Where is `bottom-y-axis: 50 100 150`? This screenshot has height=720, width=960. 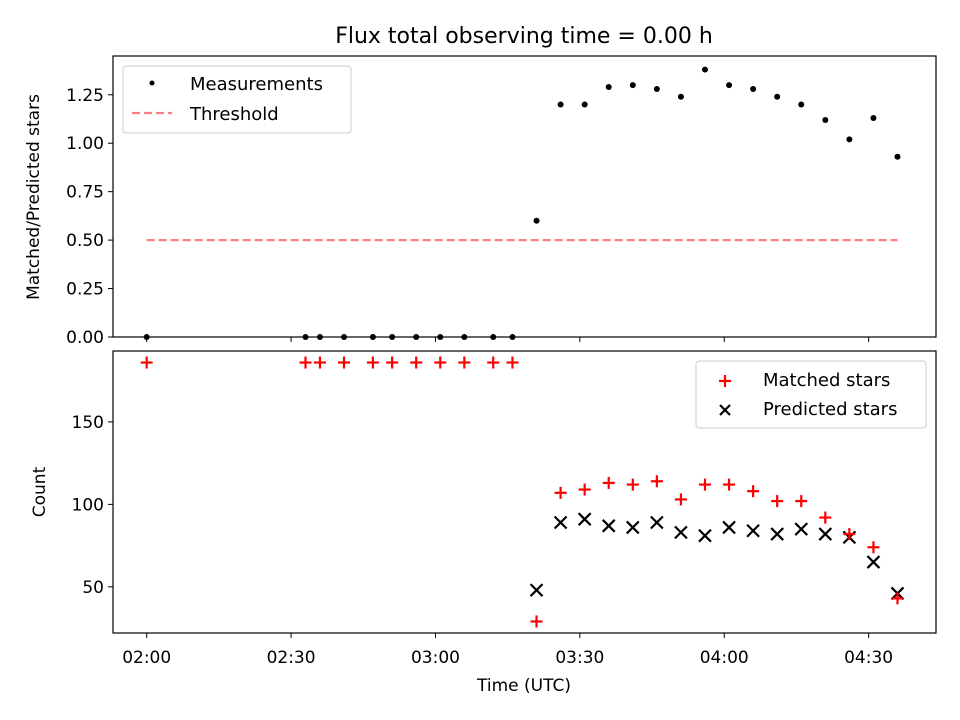
bottom-y-axis: 50 100 150 is located at coordinates (92, 505).